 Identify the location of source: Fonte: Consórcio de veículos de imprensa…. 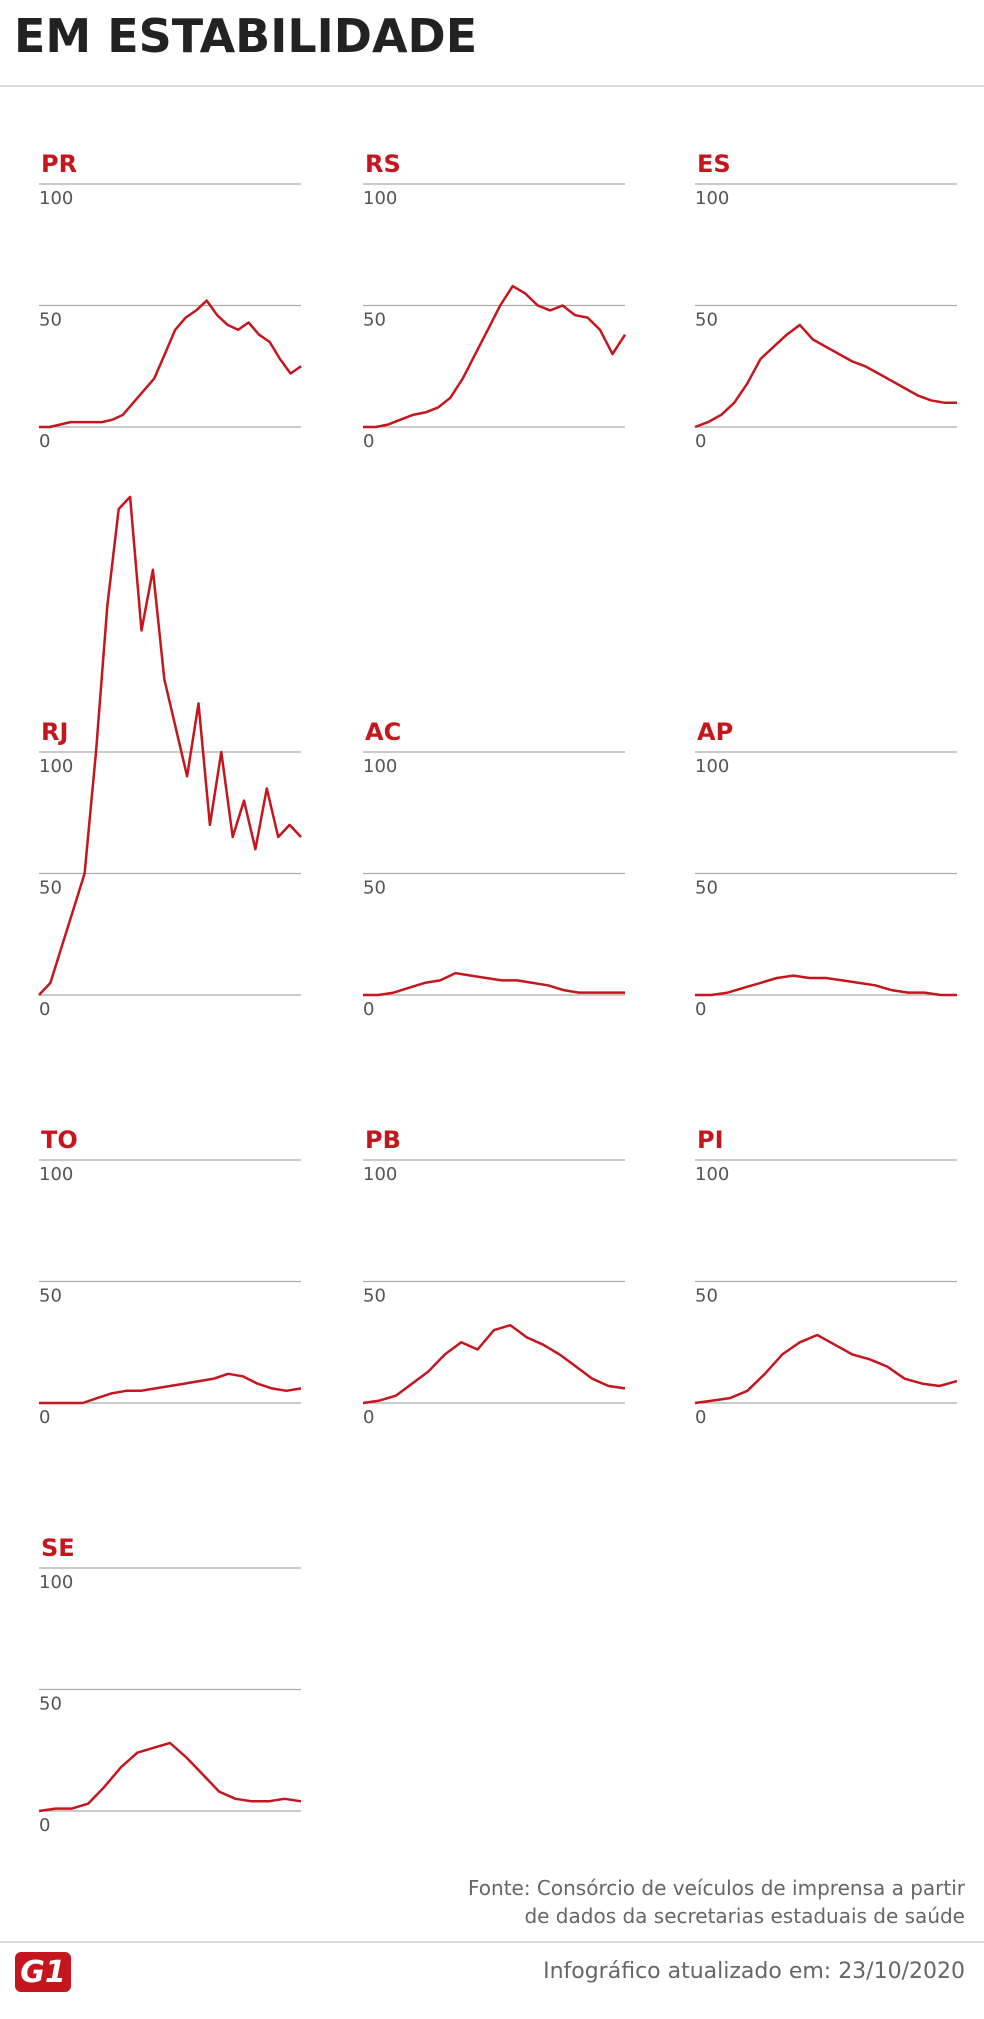
(717, 1888).